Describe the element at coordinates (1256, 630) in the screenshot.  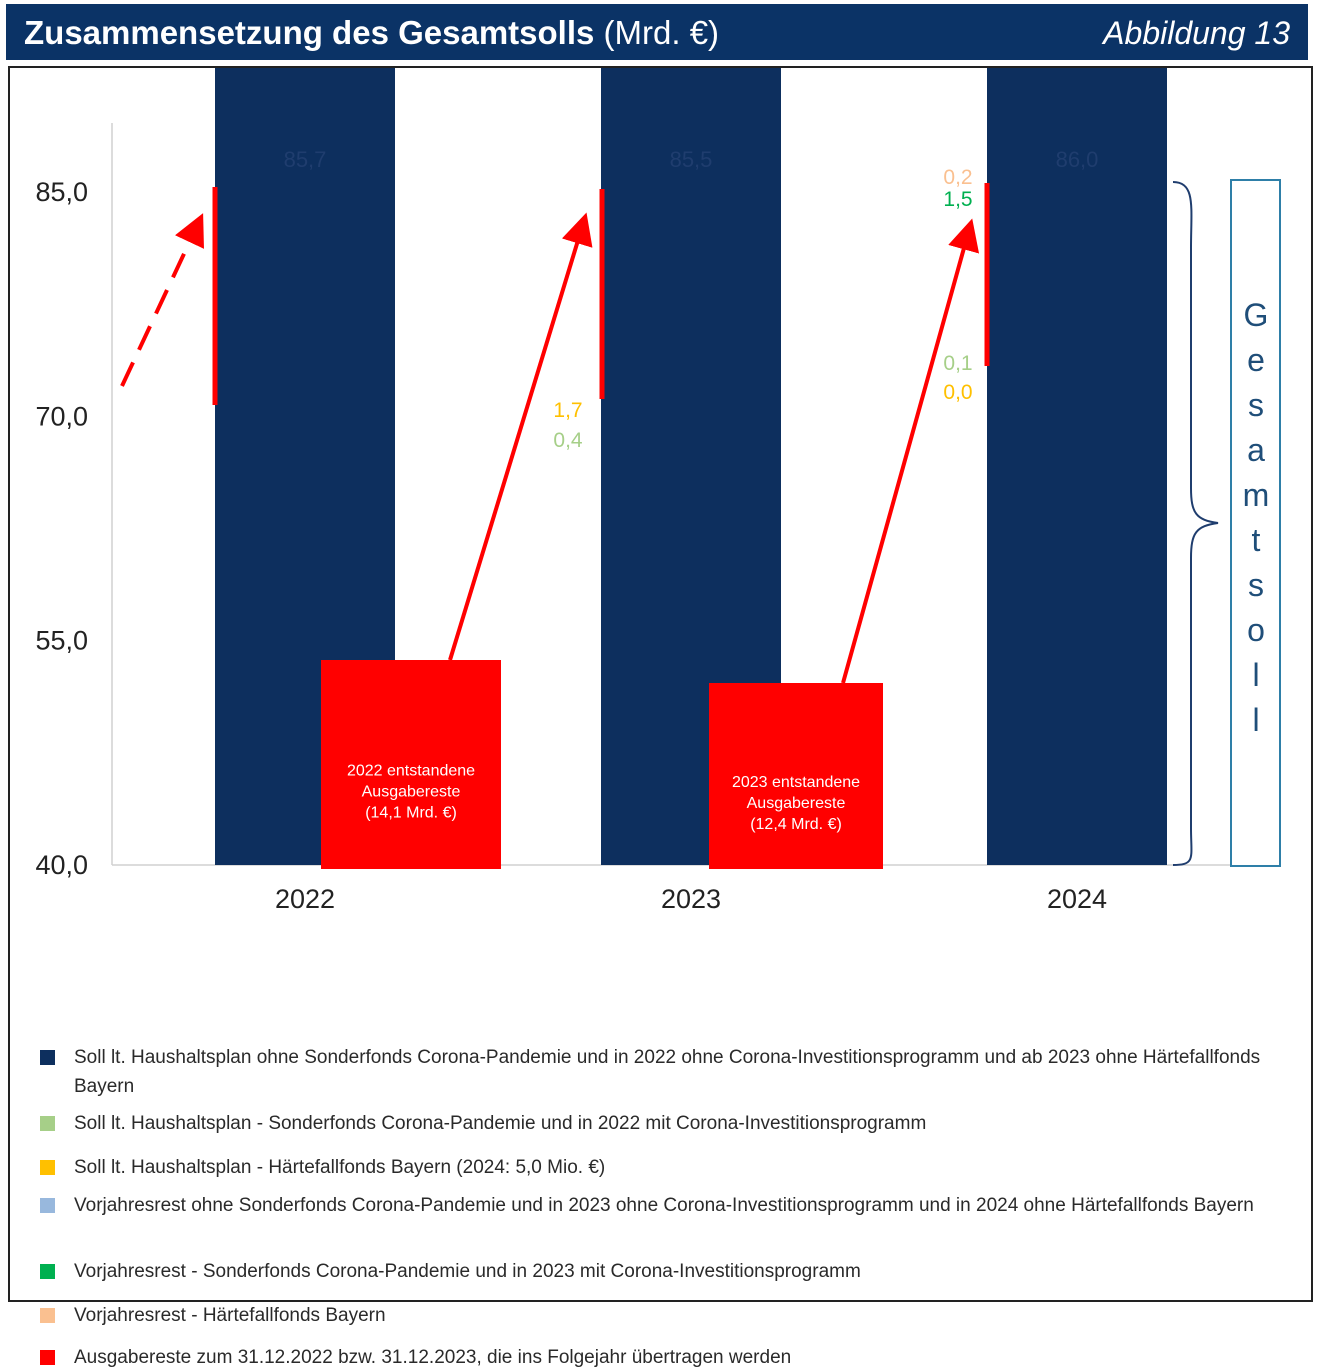
I see `gesamtsoll-letter: o` at that location.